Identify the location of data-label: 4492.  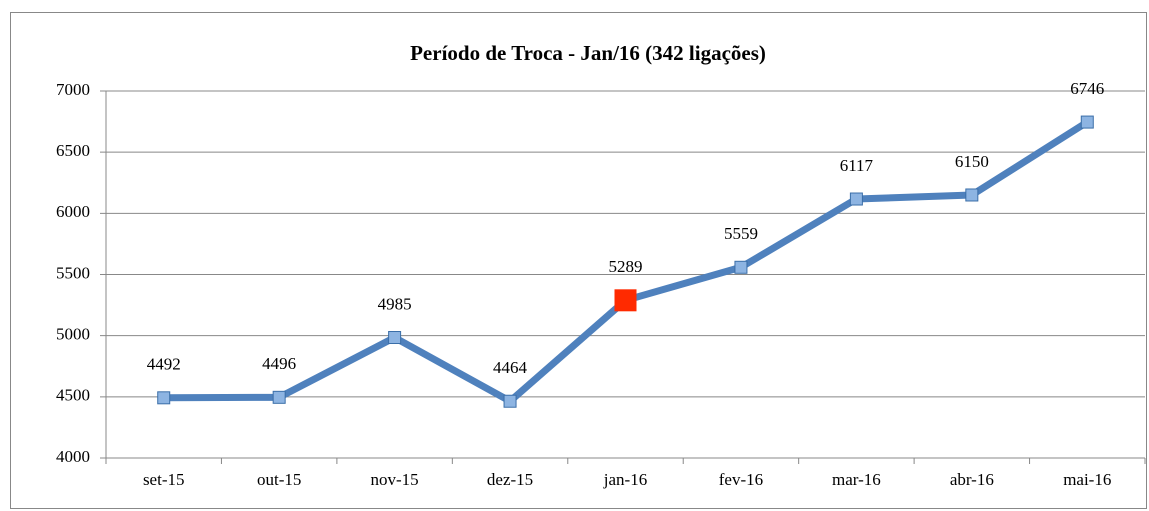
(164, 364).